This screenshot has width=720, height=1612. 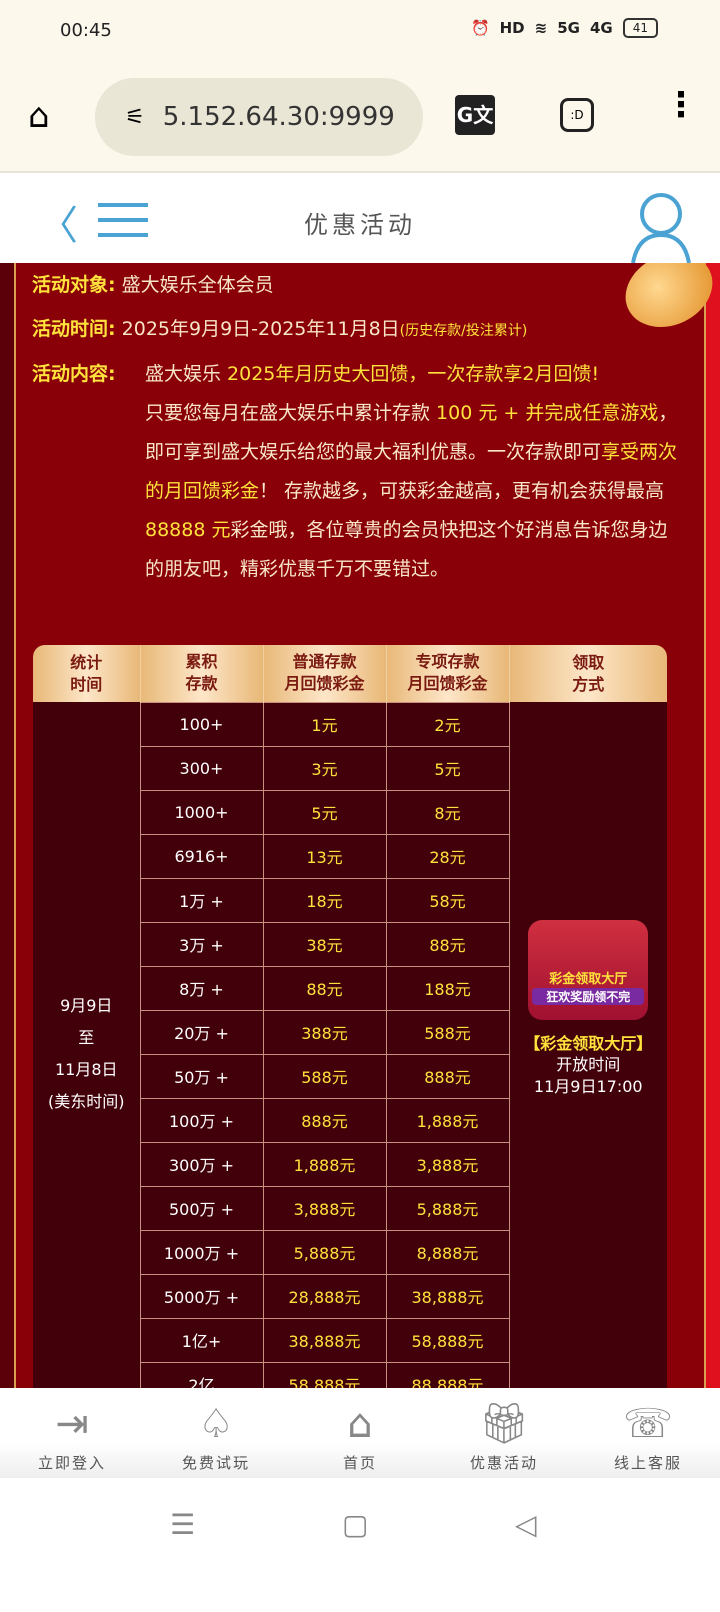 What do you see at coordinates (74, 374) in the screenshot?
I see `activity-content-label: 活动内容:` at bounding box center [74, 374].